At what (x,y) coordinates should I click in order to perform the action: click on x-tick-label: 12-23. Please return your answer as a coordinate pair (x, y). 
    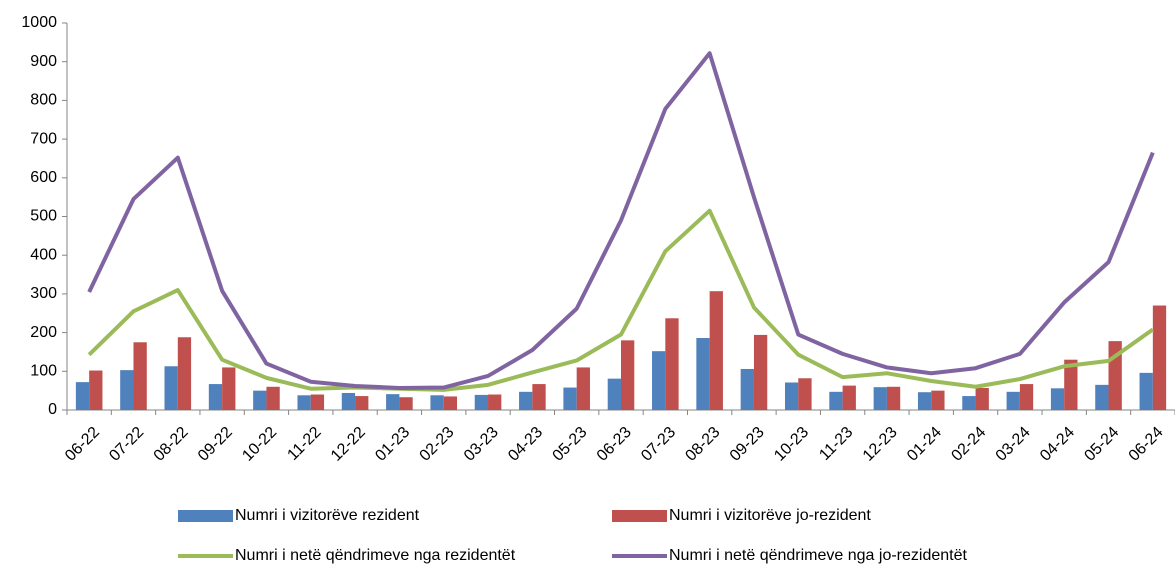
    Looking at the image, I should click on (880, 444).